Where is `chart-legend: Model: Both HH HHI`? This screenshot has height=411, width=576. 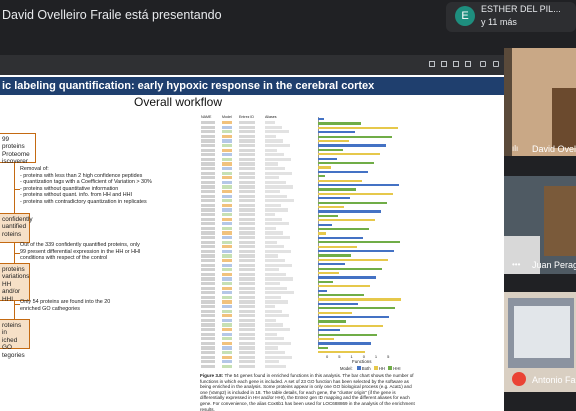
chart-legend: Model: Both HH HHI is located at coordinates (370, 368).